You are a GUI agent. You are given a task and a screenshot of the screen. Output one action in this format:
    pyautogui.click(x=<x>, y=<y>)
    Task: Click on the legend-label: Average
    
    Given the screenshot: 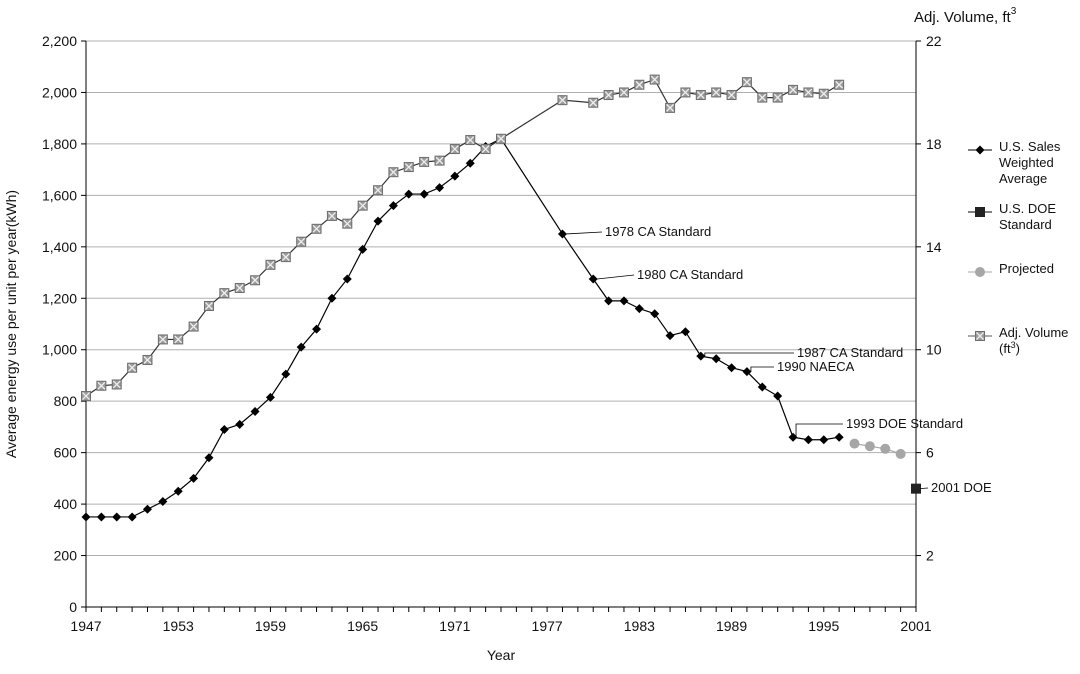 What is the action you would take?
    pyautogui.click(x=1023, y=178)
    